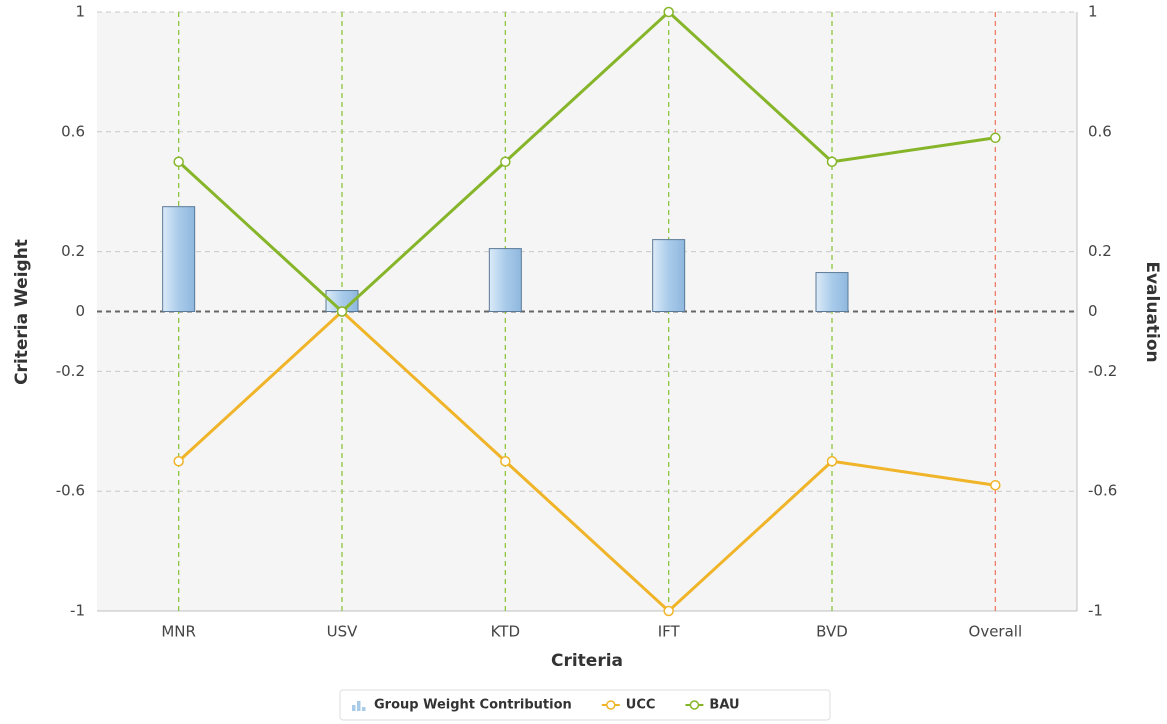  Describe the element at coordinates (22, 312) in the screenshot. I see `y-axis-title: Criteria Weight` at that location.